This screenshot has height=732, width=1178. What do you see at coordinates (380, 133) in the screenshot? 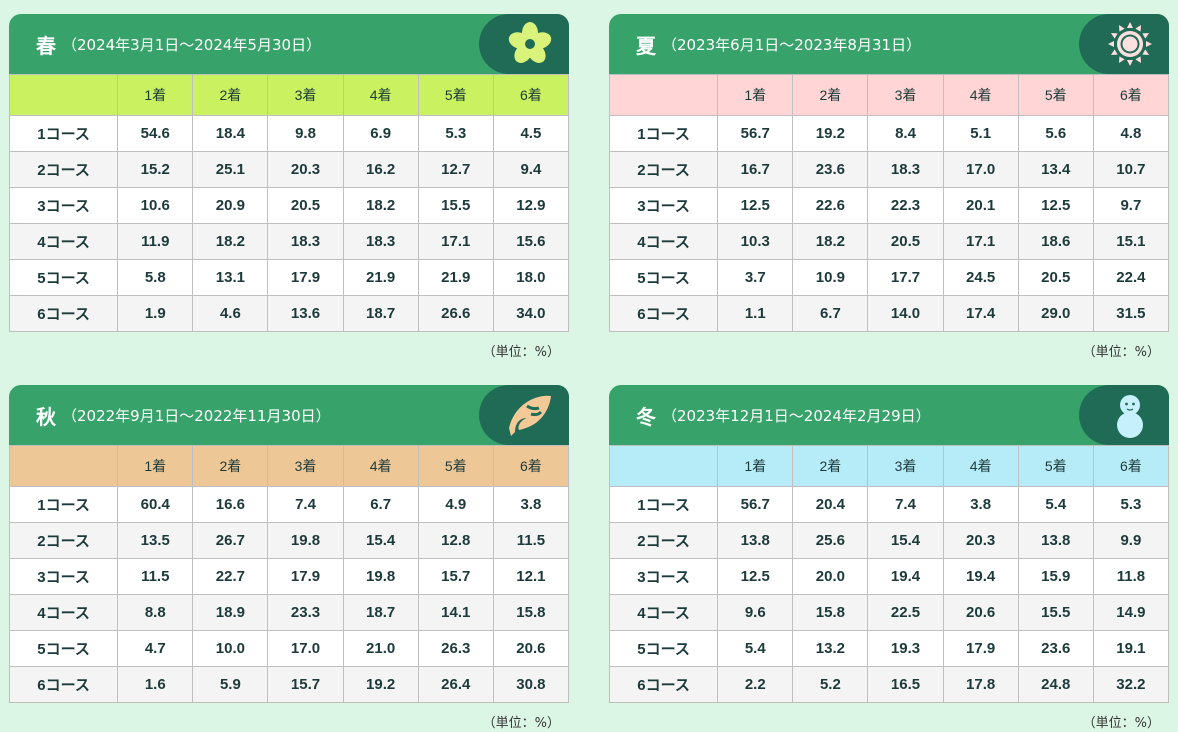
I see `value-cell: 6.9` at bounding box center [380, 133].